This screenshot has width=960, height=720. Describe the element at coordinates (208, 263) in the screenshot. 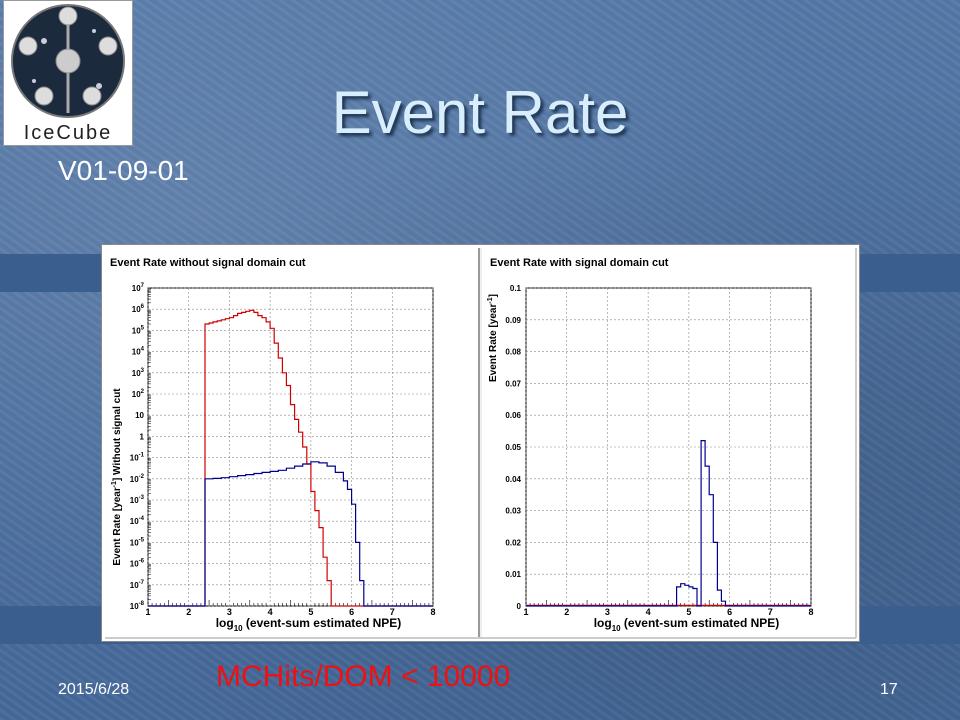

I see `chart-title: Event Rate without signal domain cut` at that location.